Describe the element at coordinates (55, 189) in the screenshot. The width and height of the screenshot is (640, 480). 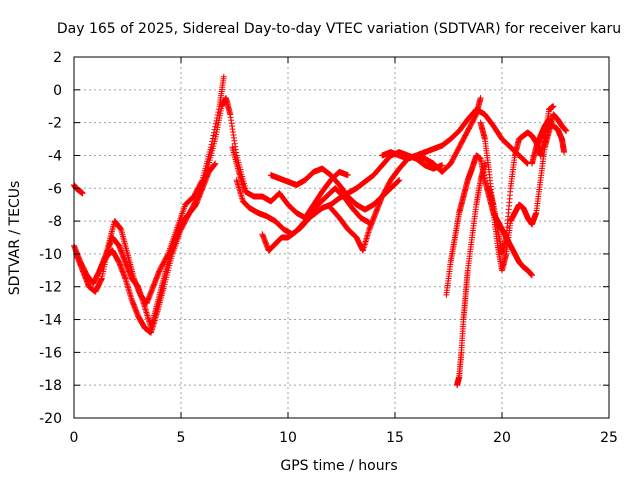
I see `y-tick-label: -6` at that location.